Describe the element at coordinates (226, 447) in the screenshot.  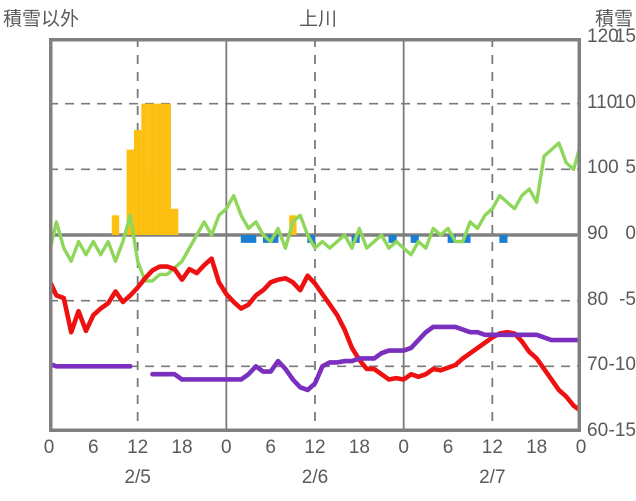
I see `x-tick-4: 0` at that location.